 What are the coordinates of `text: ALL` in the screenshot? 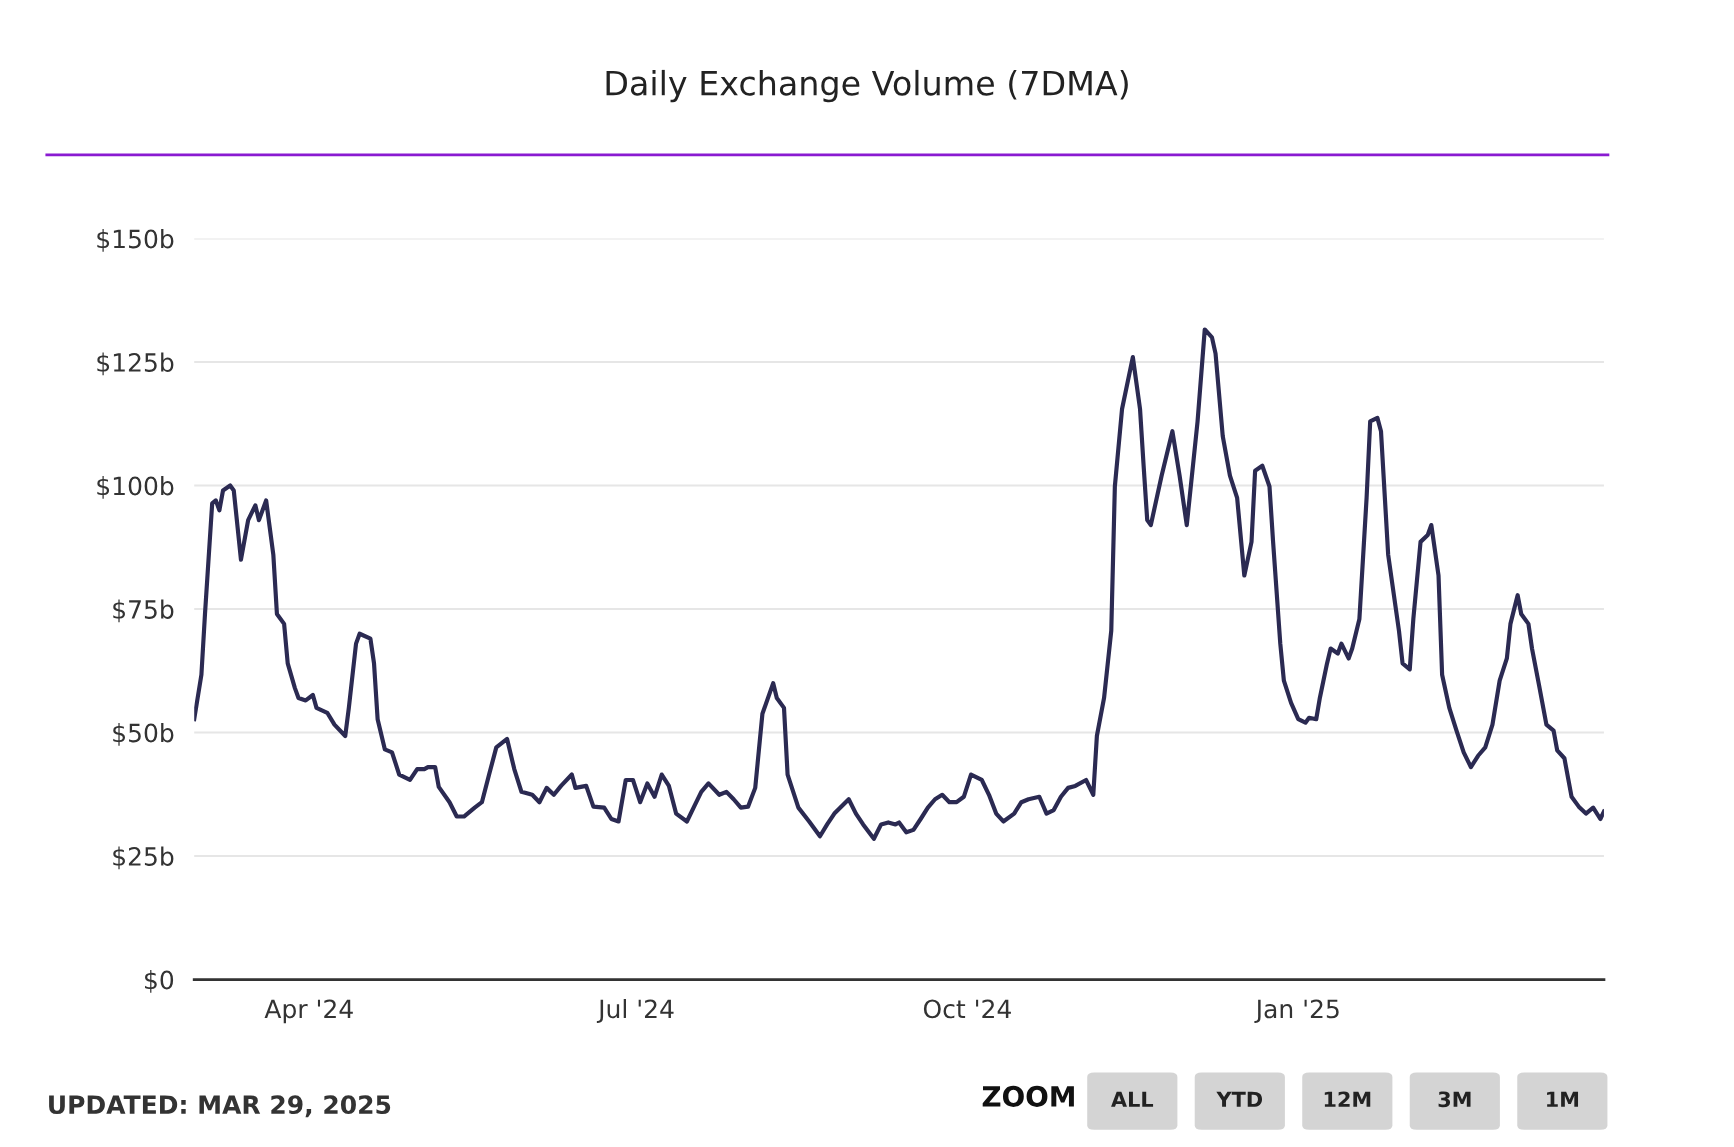 It's located at (1132, 1099).